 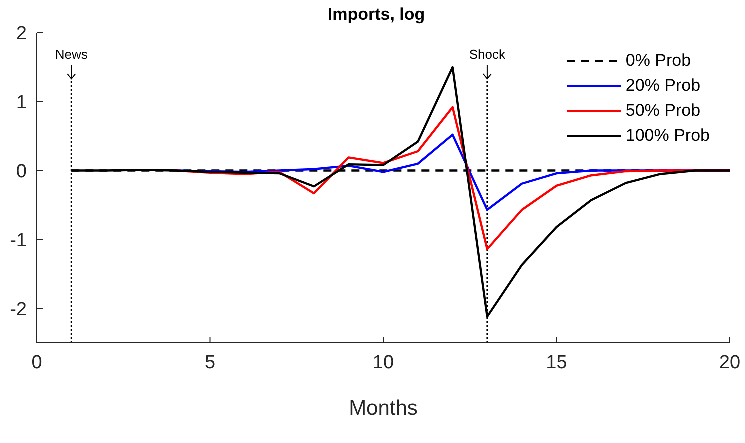 What do you see at coordinates (383, 408) in the screenshot?
I see `x-axis-title: Months` at bounding box center [383, 408].